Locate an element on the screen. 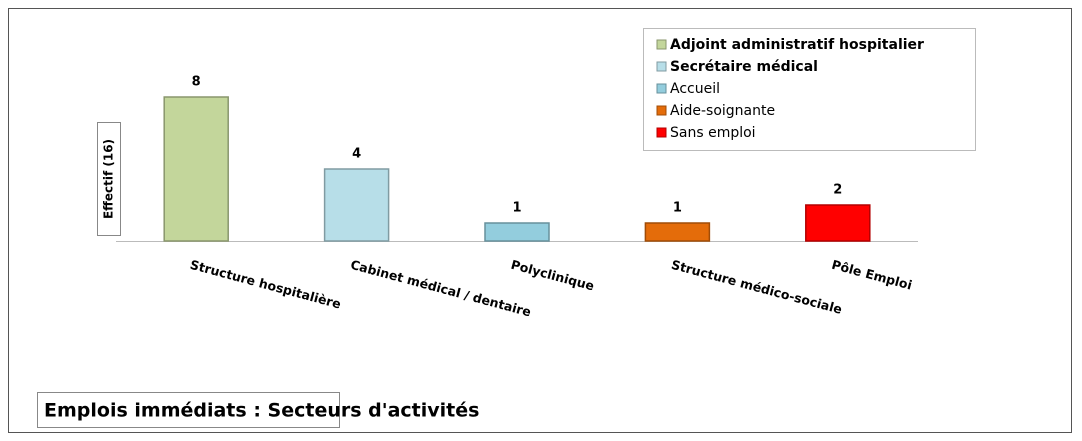 The width and height of the screenshot is (1082, 441). data-label: 8 is located at coordinates (196, 82).